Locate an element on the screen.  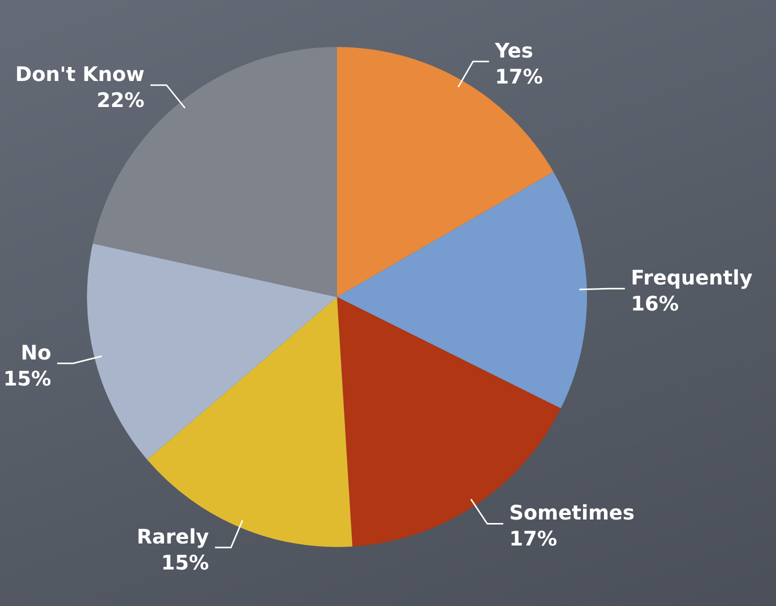
slice-label: Rarely is located at coordinates (172, 536).